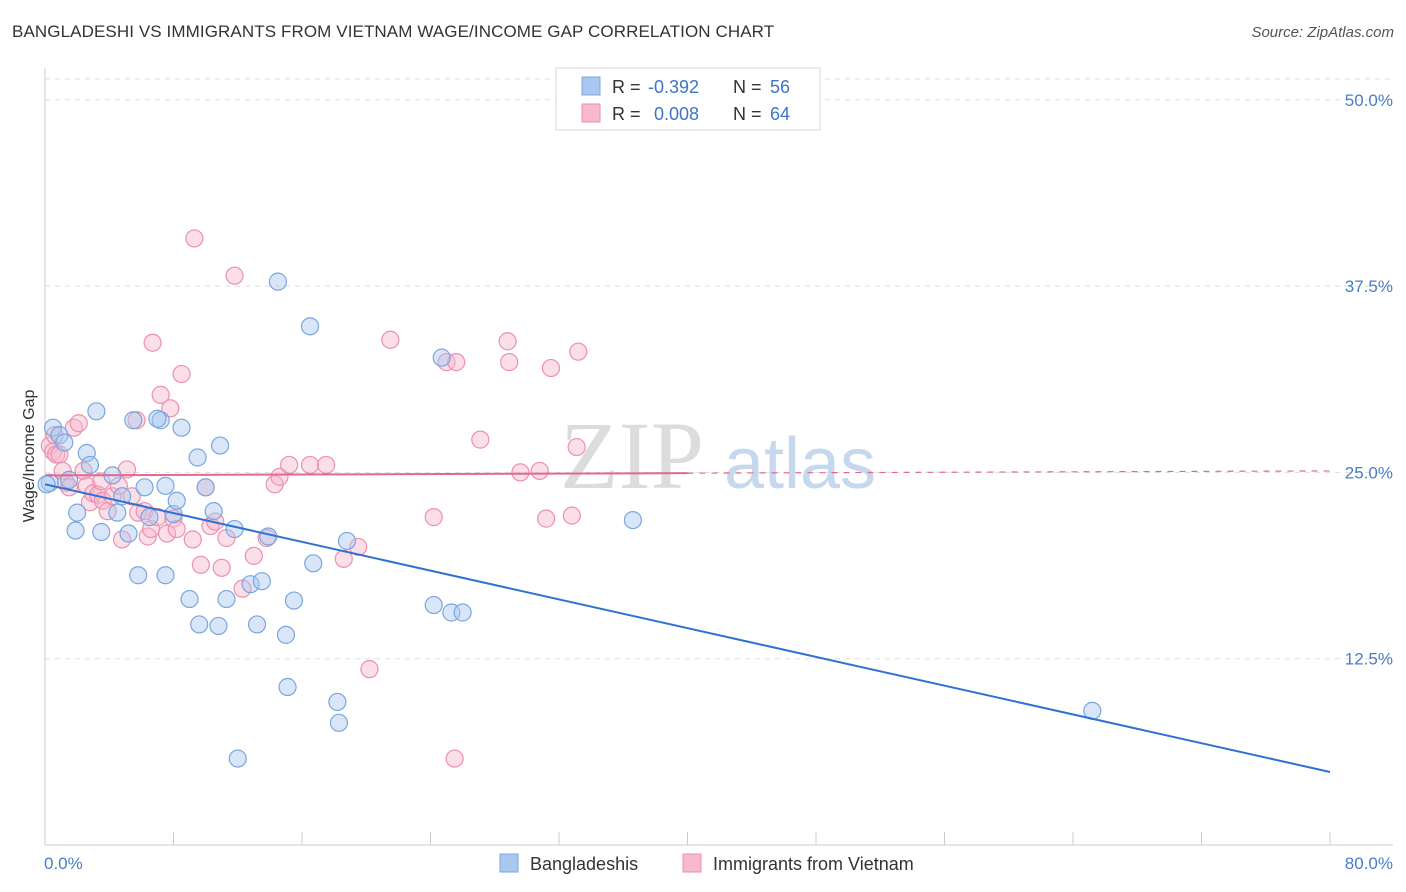 The width and height of the screenshot is (1406, 892). Describe the element at coordinates (29, 456) in the screenshot. I see `y-axis-label: Wage/Income Gap` at that location.